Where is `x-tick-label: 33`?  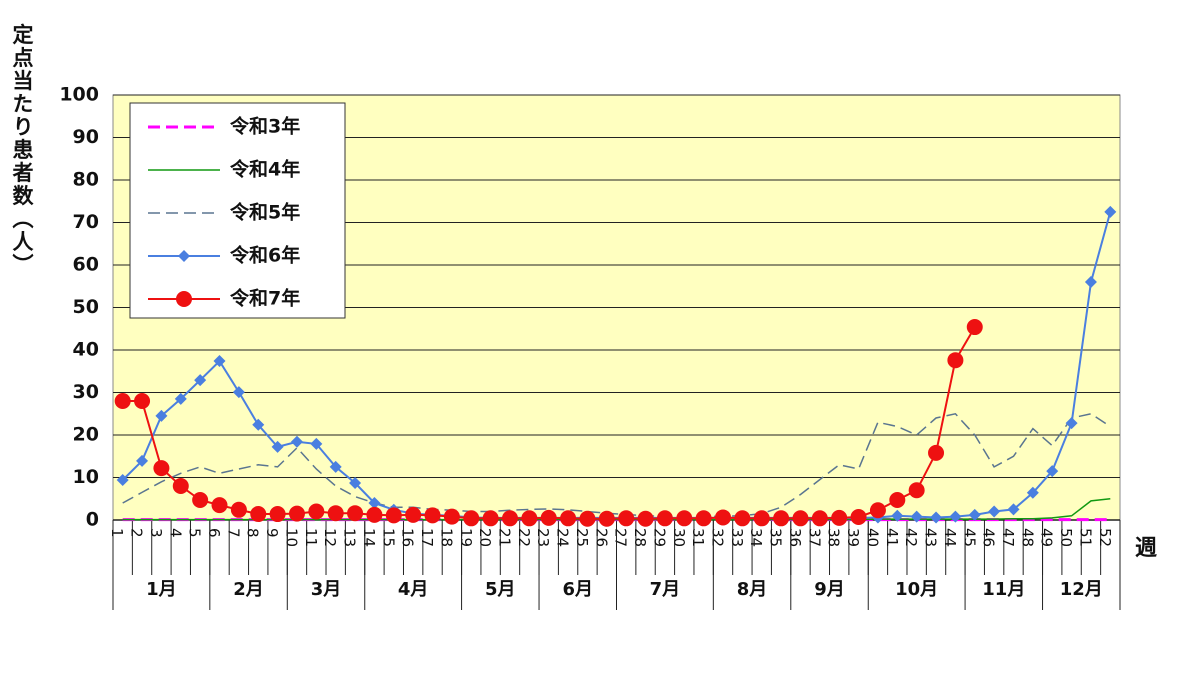
x-tick-label: 33 is located at coordinates (737, 537).